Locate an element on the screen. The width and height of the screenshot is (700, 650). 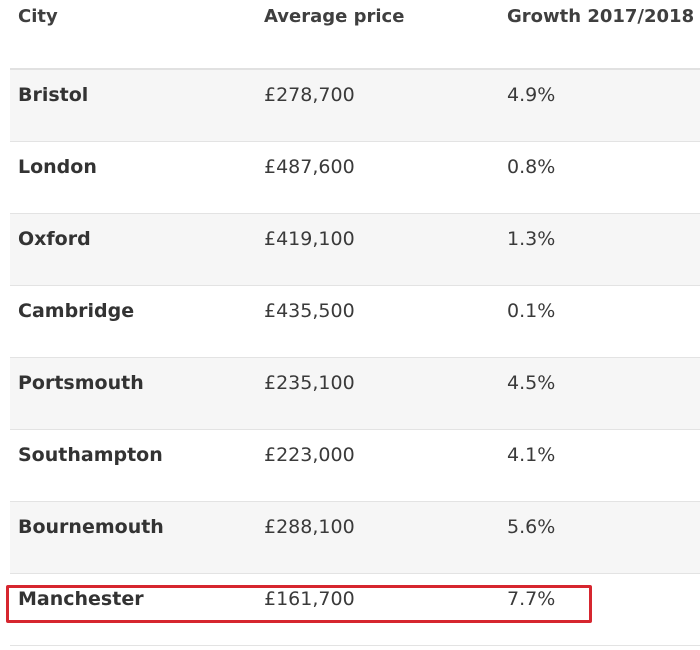
header-growth: Growth 2017/2018 is located at coordinates (601, 16).